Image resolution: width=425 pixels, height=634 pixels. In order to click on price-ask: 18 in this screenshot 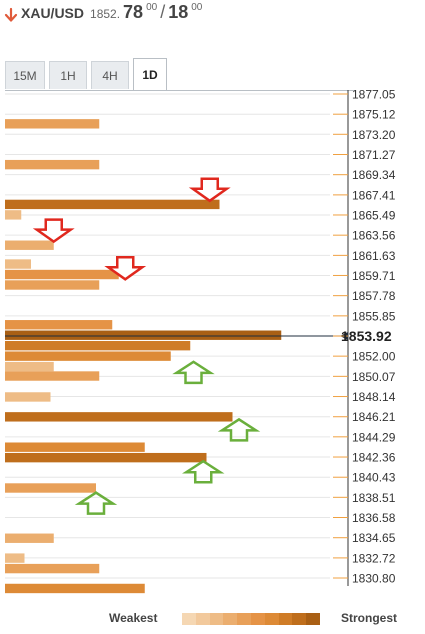, I will do `click(178, 12)`.